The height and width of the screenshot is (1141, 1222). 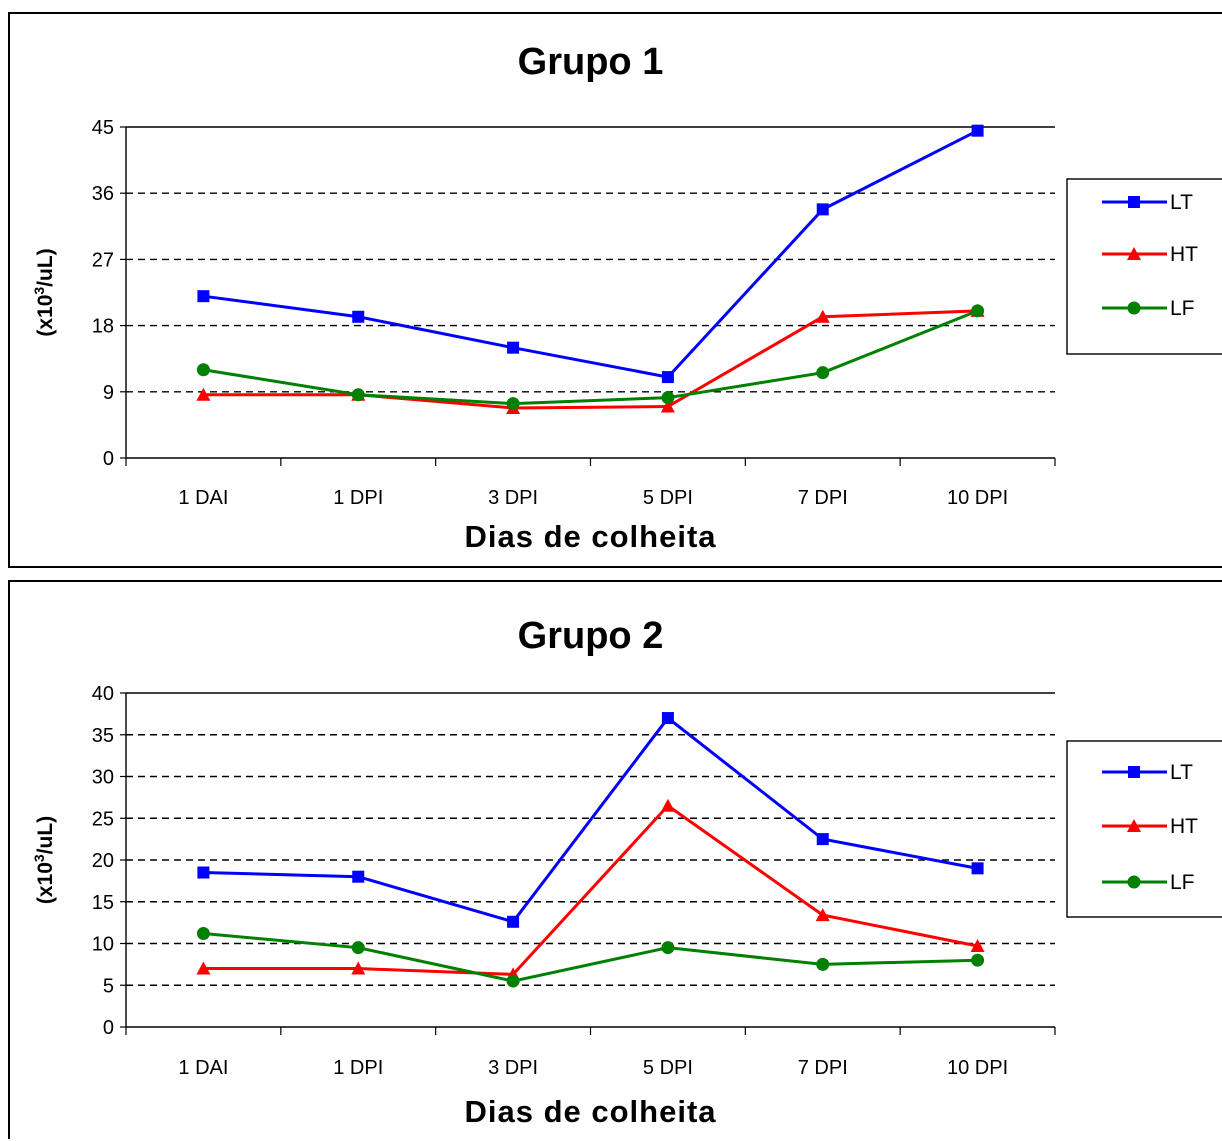 I want to click on y-tick-label: 9, so click(x=108, y=393).